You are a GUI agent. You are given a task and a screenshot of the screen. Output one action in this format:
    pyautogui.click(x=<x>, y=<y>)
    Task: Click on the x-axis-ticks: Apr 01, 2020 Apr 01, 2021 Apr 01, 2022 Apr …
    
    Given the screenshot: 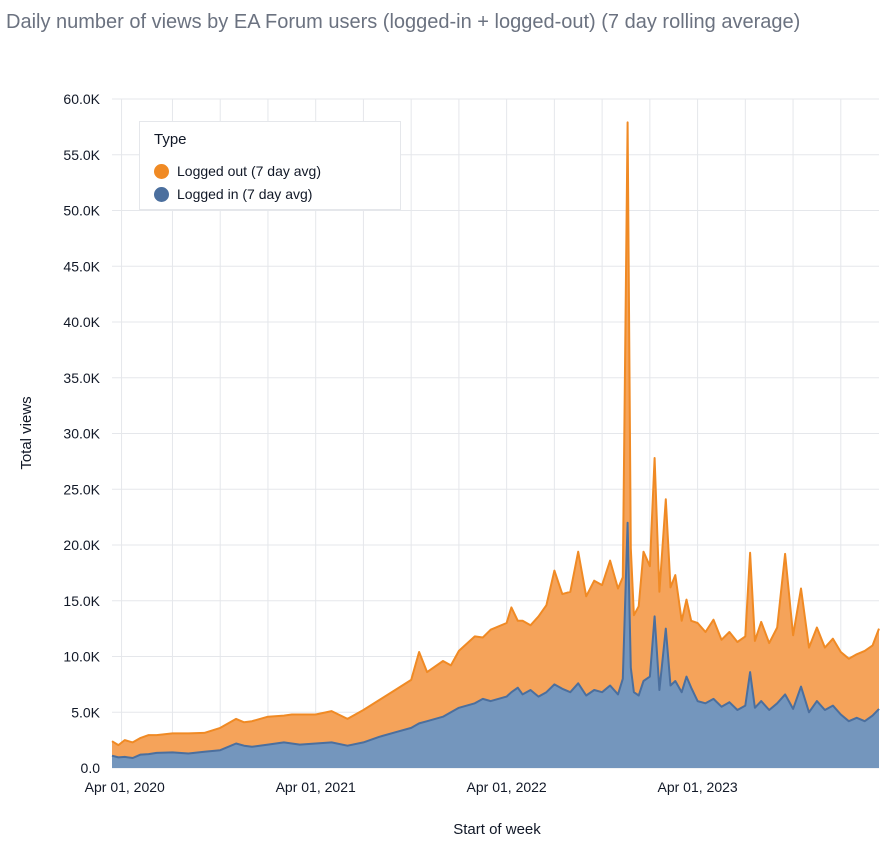 What is the action you would take?
    pyautogui.click(x=411, y=787)
    